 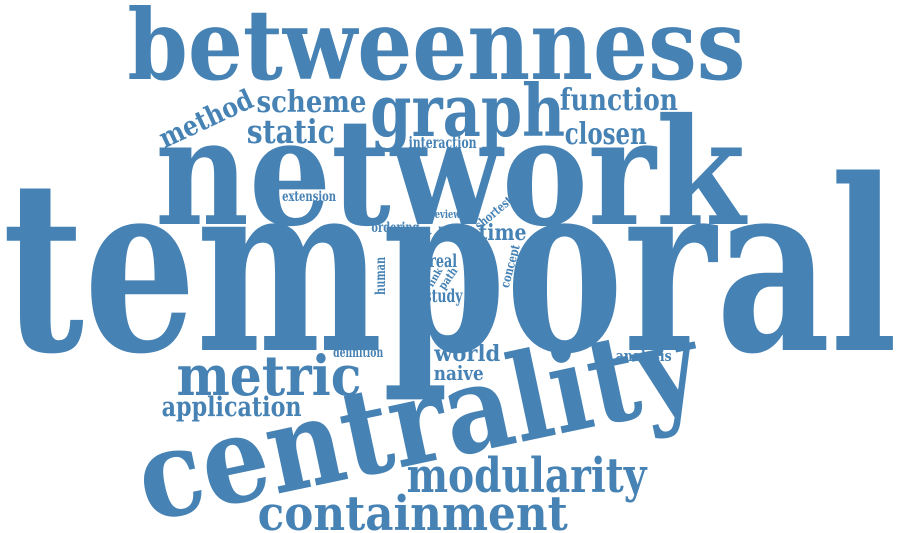 What do you see at coordinates (527, 476) in the screenshot?
I see `word-modularity: modularity` at bounding box center [527, 476].